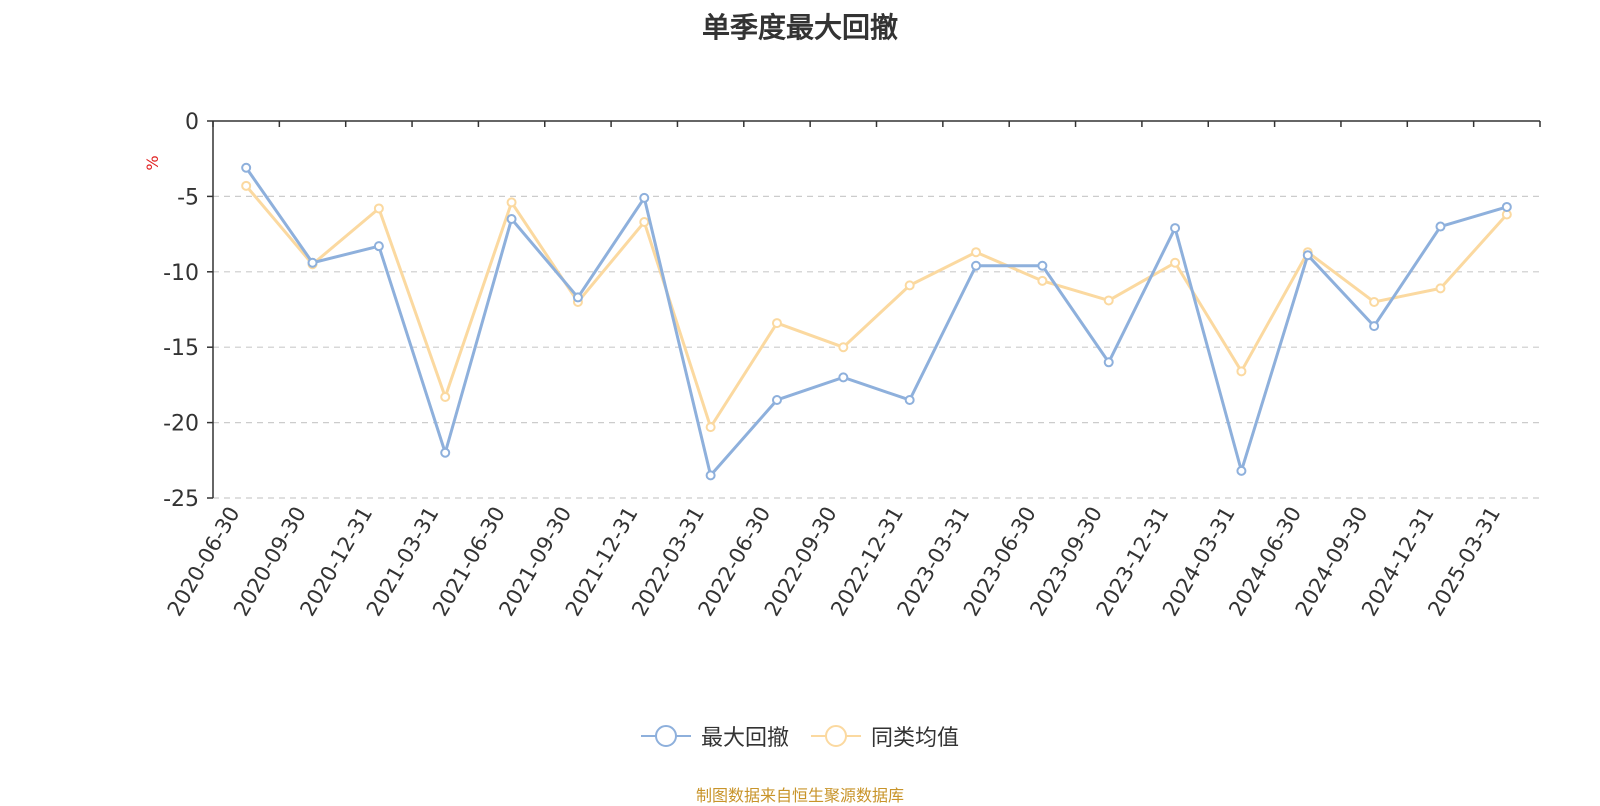 The image size is (1600, 806). What do you see at coordinates (800, 736) in the screenshot?
I see `legend: 最大回撤 同类均值` at bounding box center [800, 736].